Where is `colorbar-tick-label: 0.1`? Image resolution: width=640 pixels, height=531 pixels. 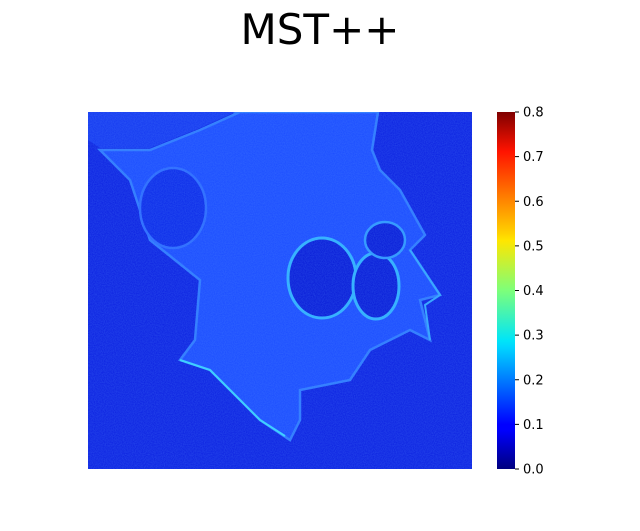 colorbar-tick-label: 0.1 is located at coordinates (533, 425).